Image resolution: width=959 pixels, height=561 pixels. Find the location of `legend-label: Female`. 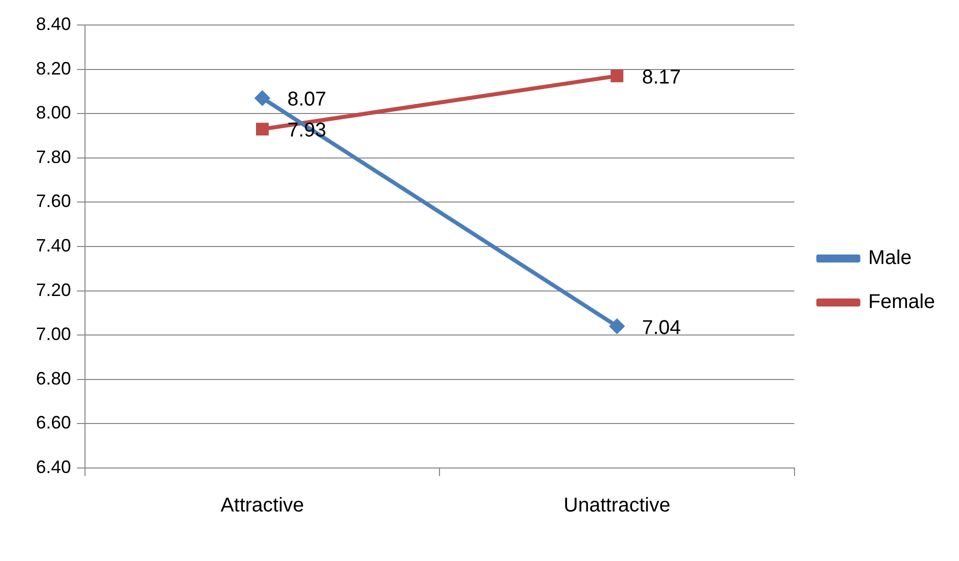

legend-label: Female is located at coordinates (902, 302).